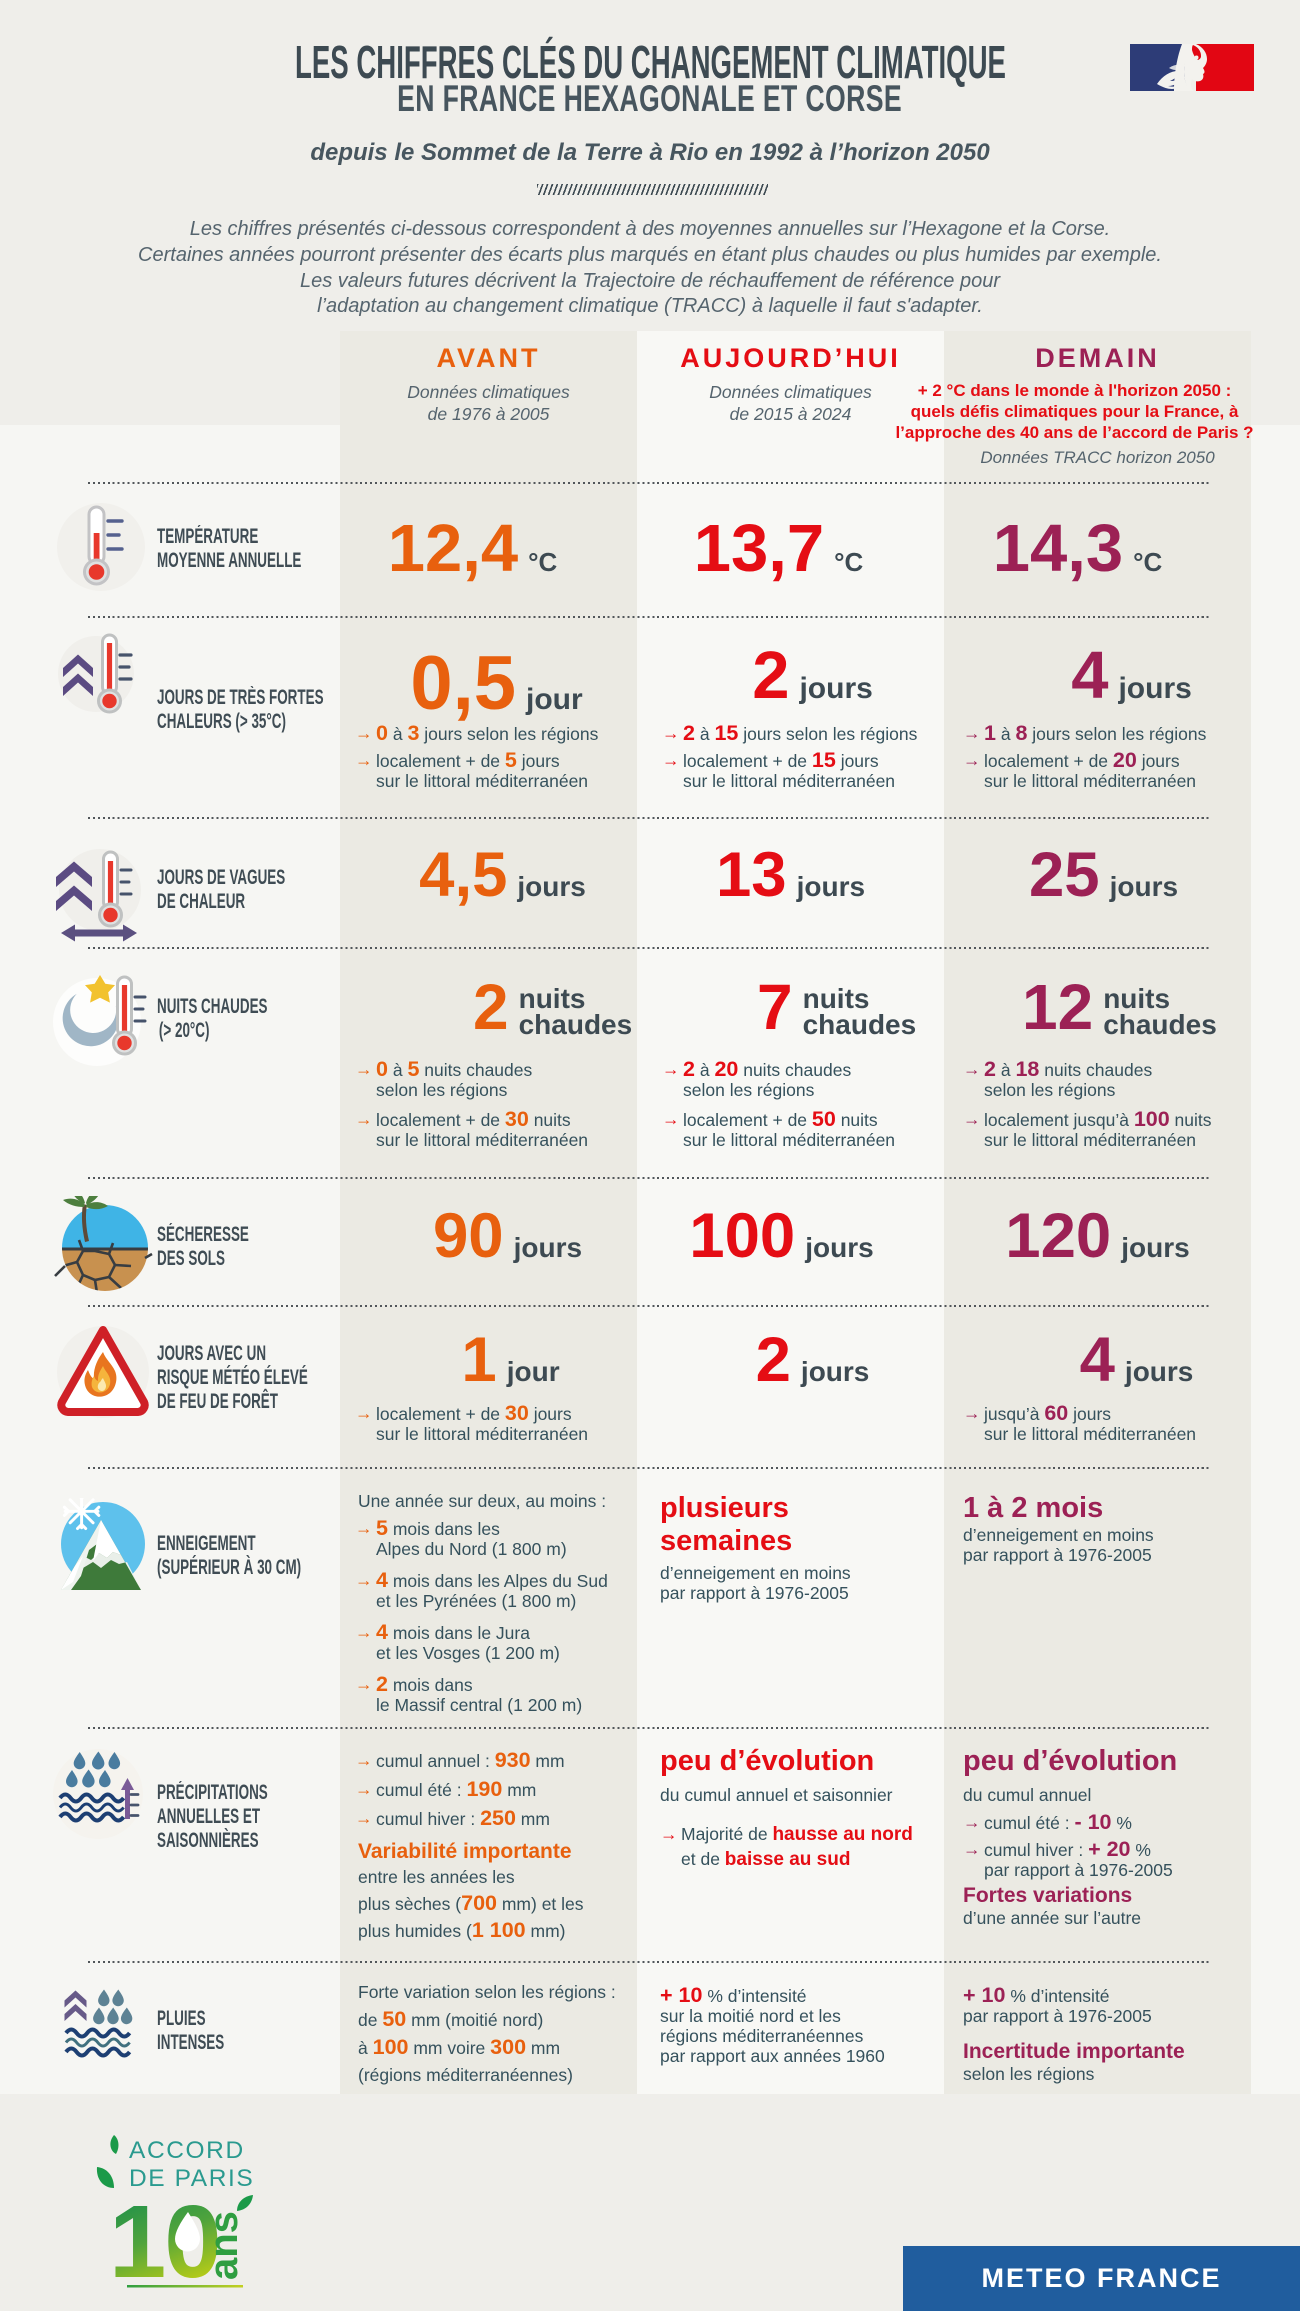 This screenshot has height=2311, width=1300. What do you see at coordinates (224, 2245) in the screenshot?
I see `svg-text: ans` at bounding box center [224, 2245].